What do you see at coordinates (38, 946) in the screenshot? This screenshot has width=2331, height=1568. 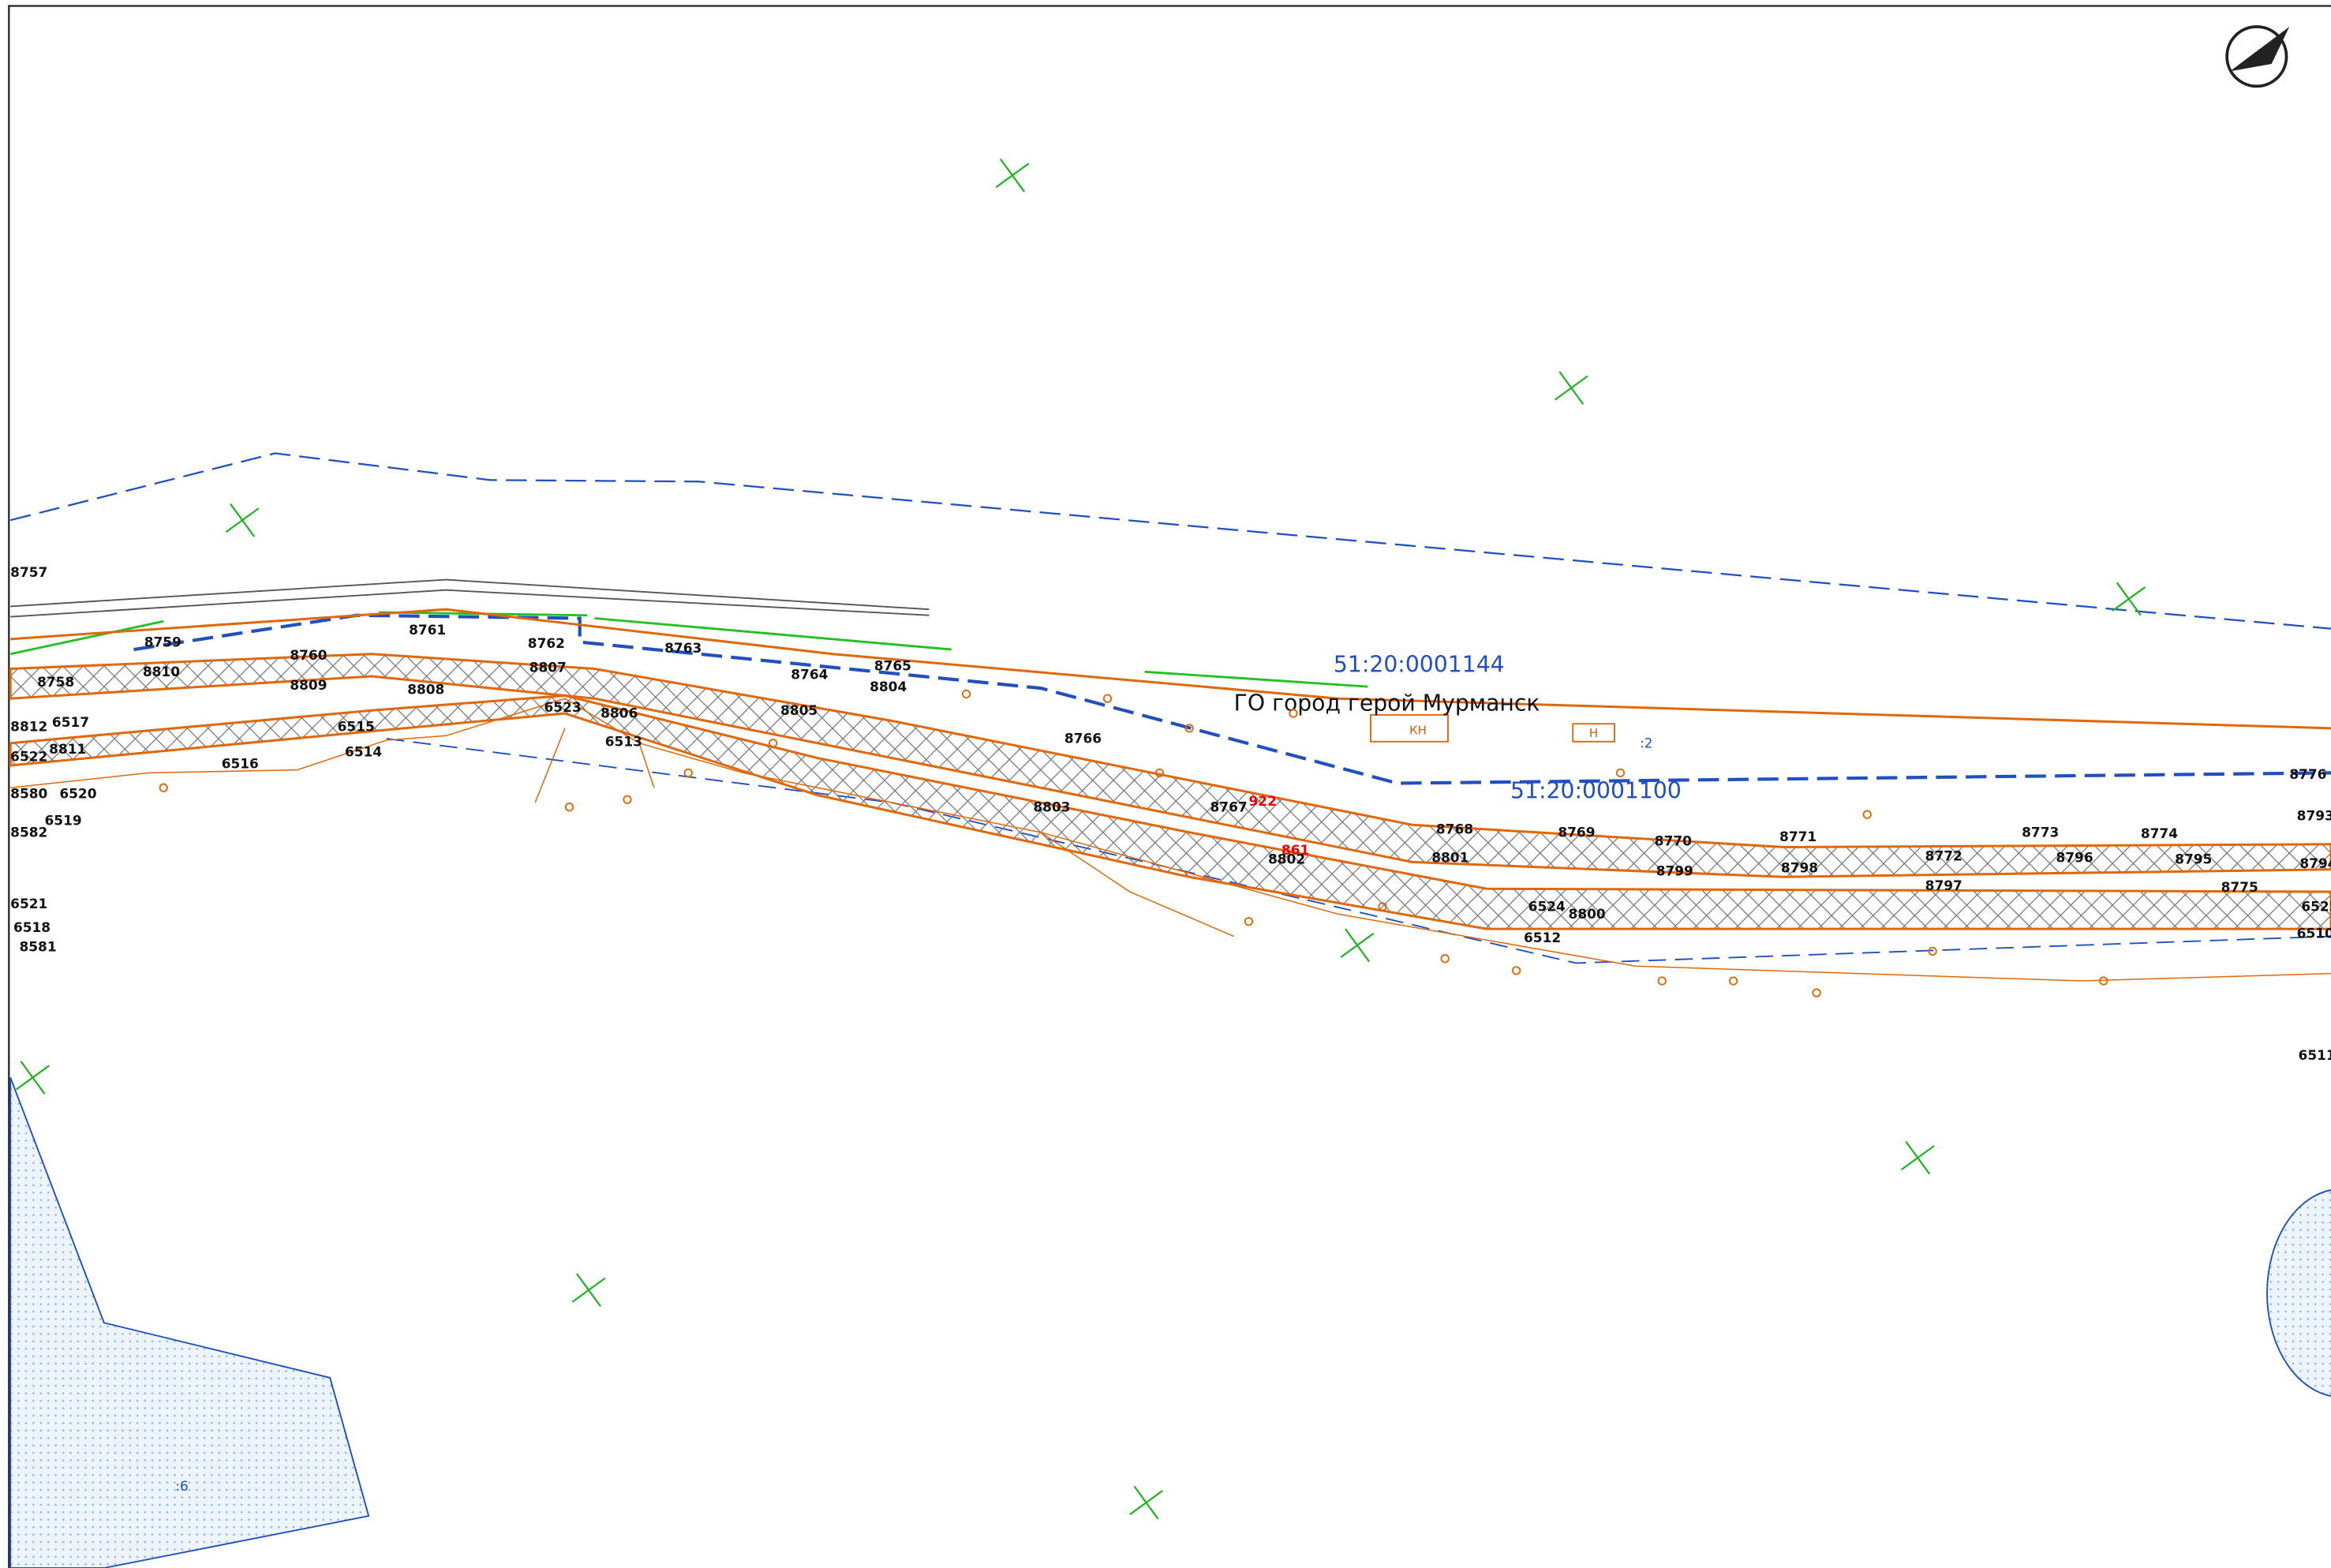 I see `point-label: 8581` at bounding box center [38, 946].